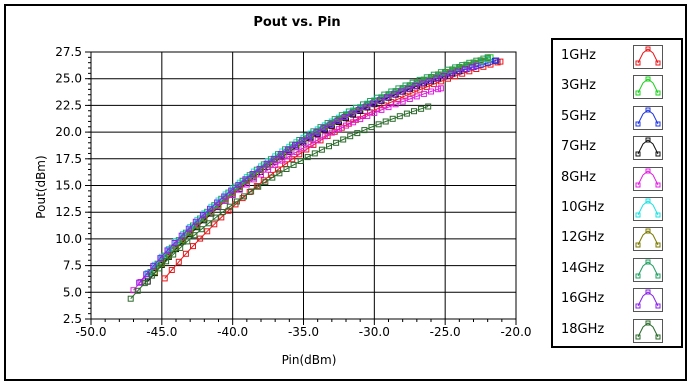 This screenshot has height=387, width=693. I want to click on x-tick-label: -45.0, so click(161, 332).